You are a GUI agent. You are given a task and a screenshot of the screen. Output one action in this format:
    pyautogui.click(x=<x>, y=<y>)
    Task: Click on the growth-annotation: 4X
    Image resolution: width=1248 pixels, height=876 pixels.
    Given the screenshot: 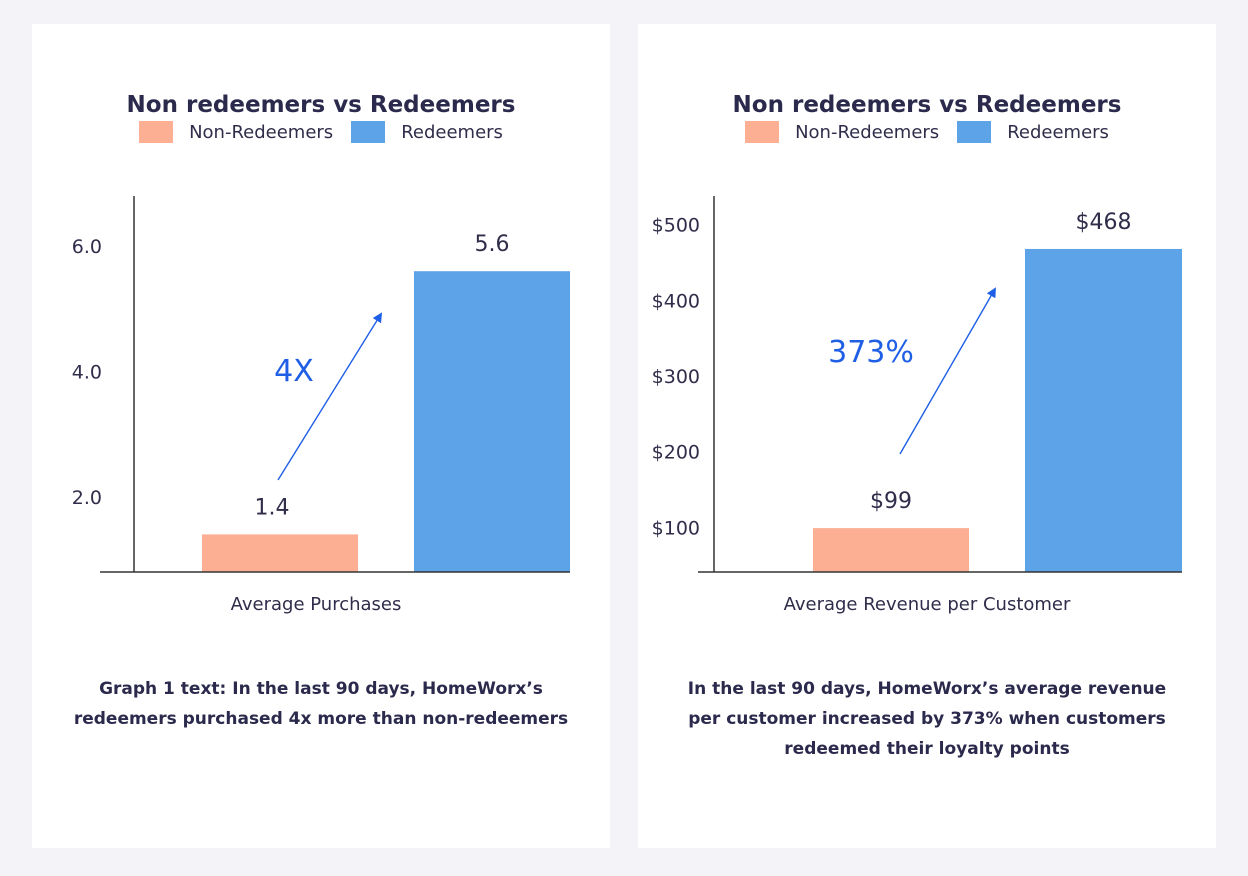 What is the action you would take?
    pyautogui.click(x=294, y=371)
    